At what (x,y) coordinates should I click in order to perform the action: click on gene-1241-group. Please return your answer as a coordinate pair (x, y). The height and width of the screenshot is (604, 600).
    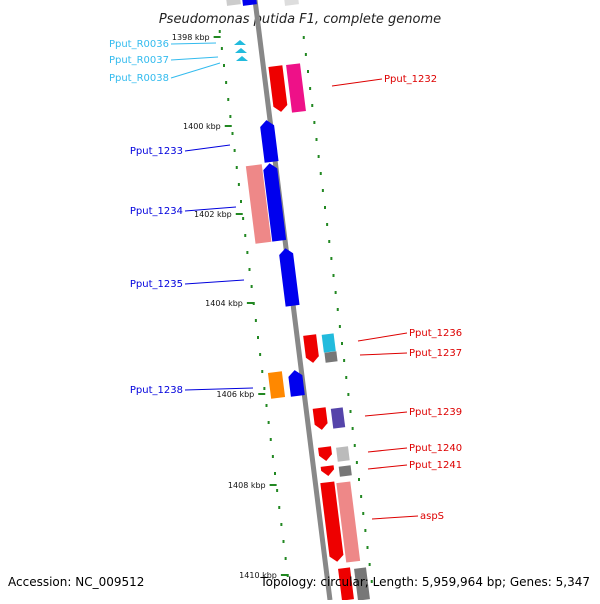
    Looking at the image, I should click on (327, 470).